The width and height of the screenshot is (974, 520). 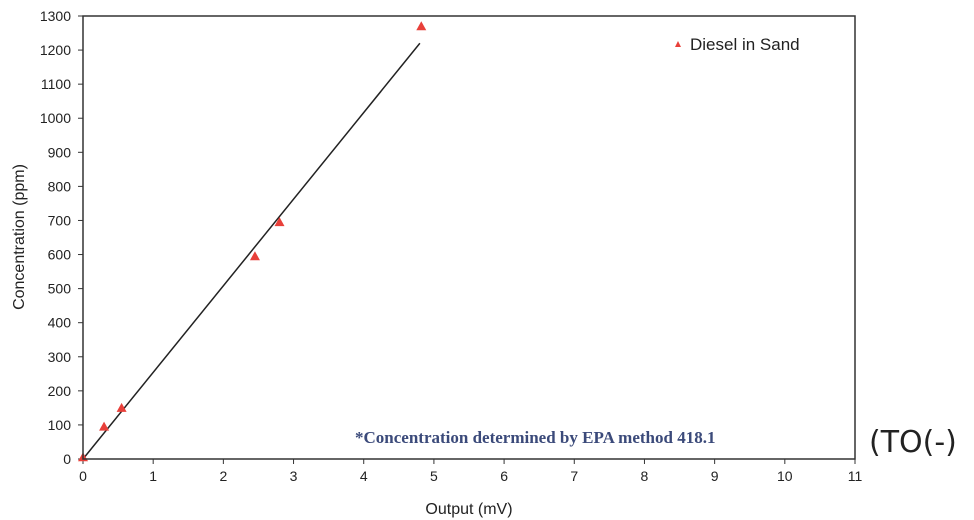 What do you see at coordinates (83, 476) in the screenshot?
I see `x-tick-label: 0` at bounding box center [83, 476].